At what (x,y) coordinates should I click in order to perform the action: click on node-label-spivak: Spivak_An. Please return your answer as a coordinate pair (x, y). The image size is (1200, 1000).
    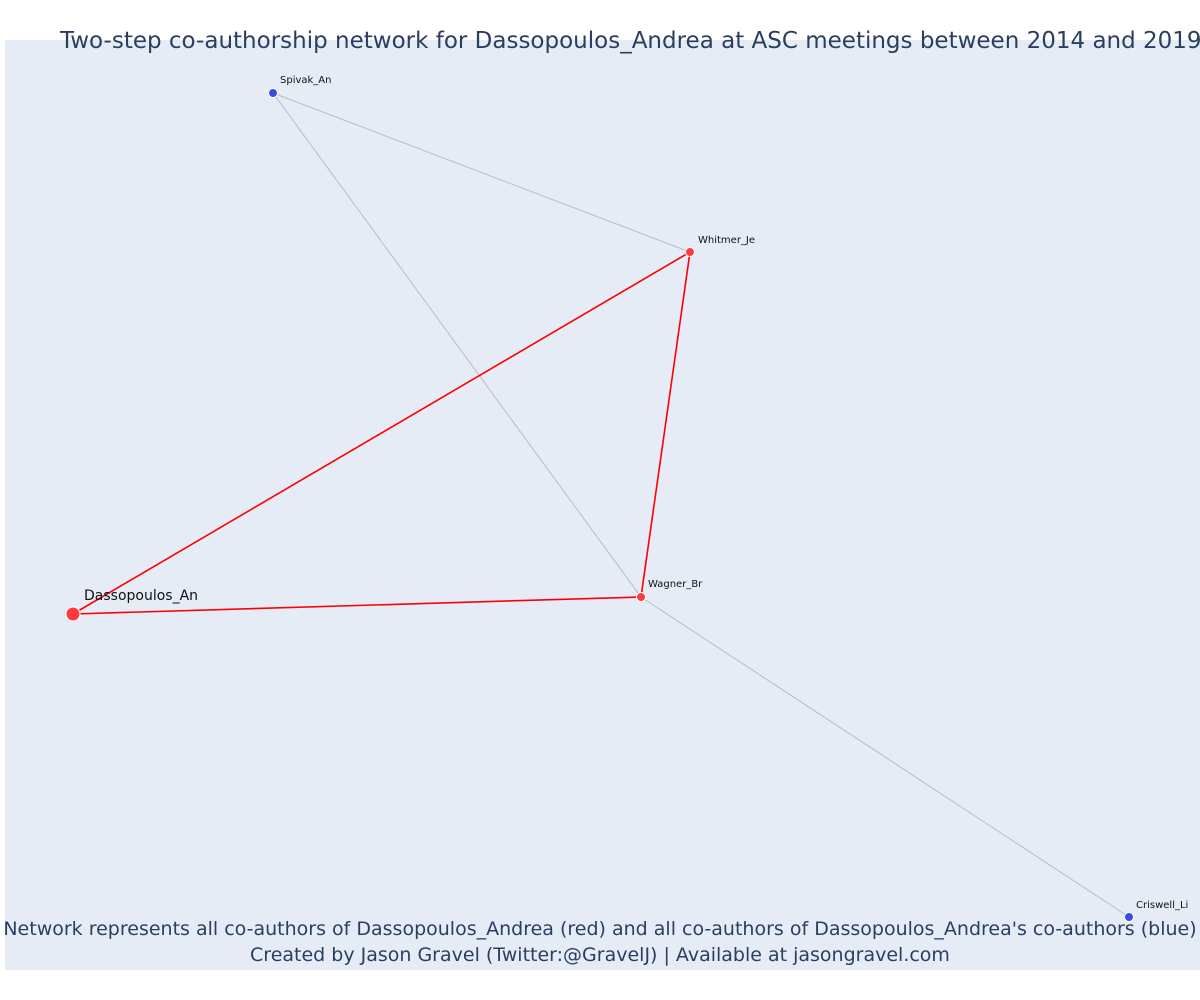
    Looking at the image, I should click on (306, 80).